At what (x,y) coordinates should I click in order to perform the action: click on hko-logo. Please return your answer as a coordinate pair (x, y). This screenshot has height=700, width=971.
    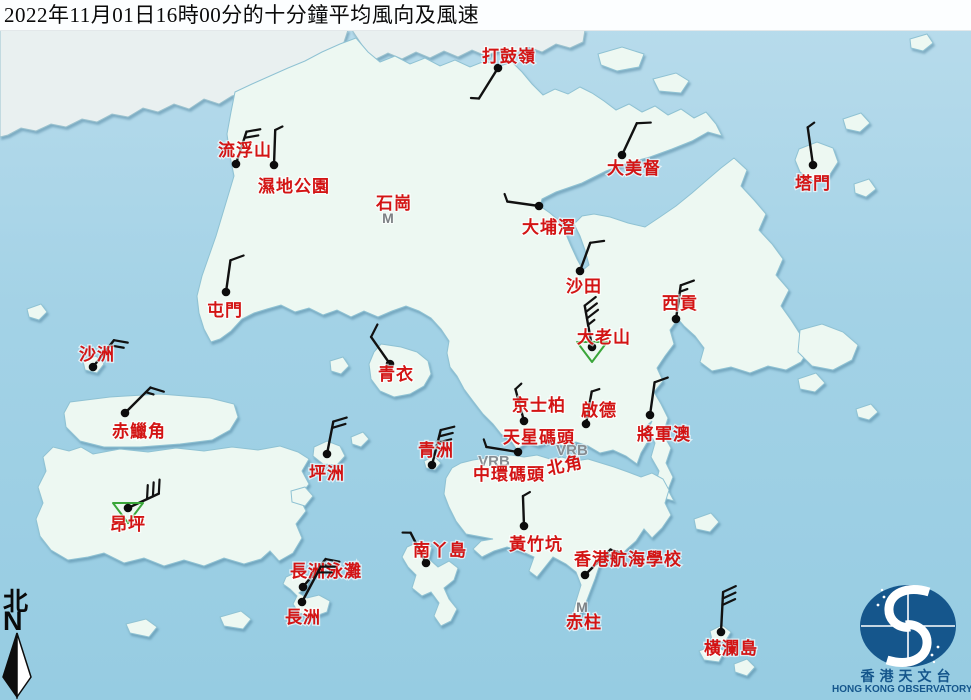
    Looking at the image, I should click on (908, 626).